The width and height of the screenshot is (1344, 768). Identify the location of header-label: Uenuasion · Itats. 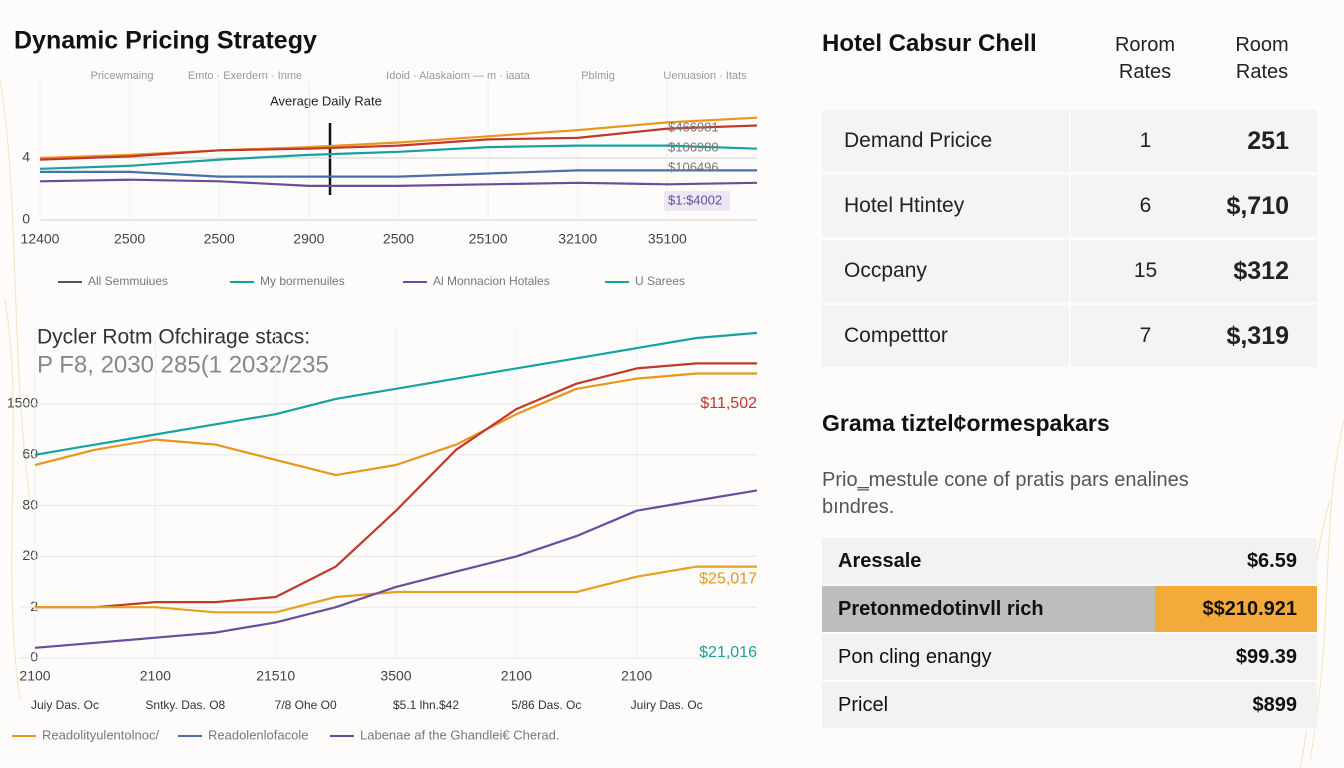
(705, 76).